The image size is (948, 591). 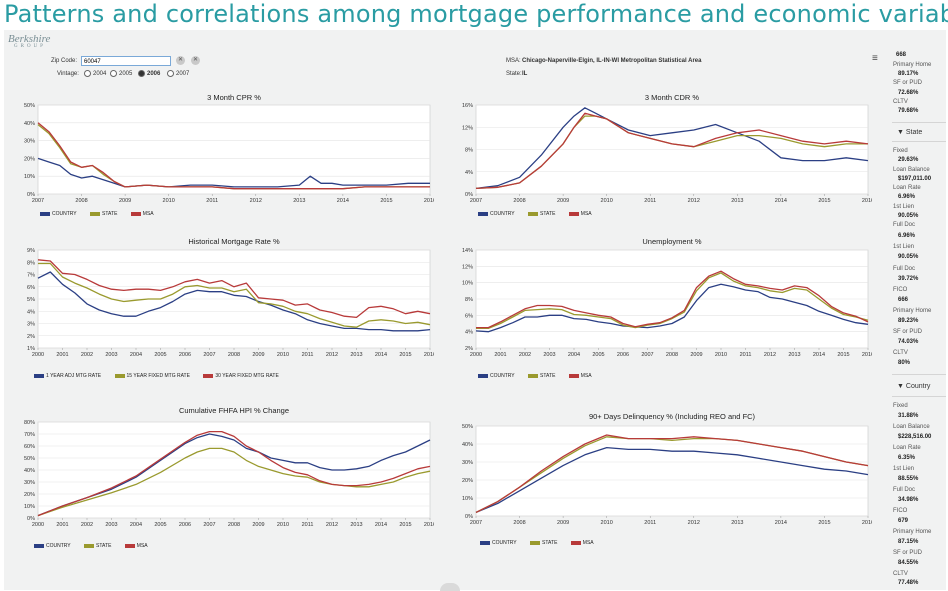 What do you see at coordinates (903, 521) in the screenshot?
I see `sidebar-value: 679` at bounding box center [903, 521].